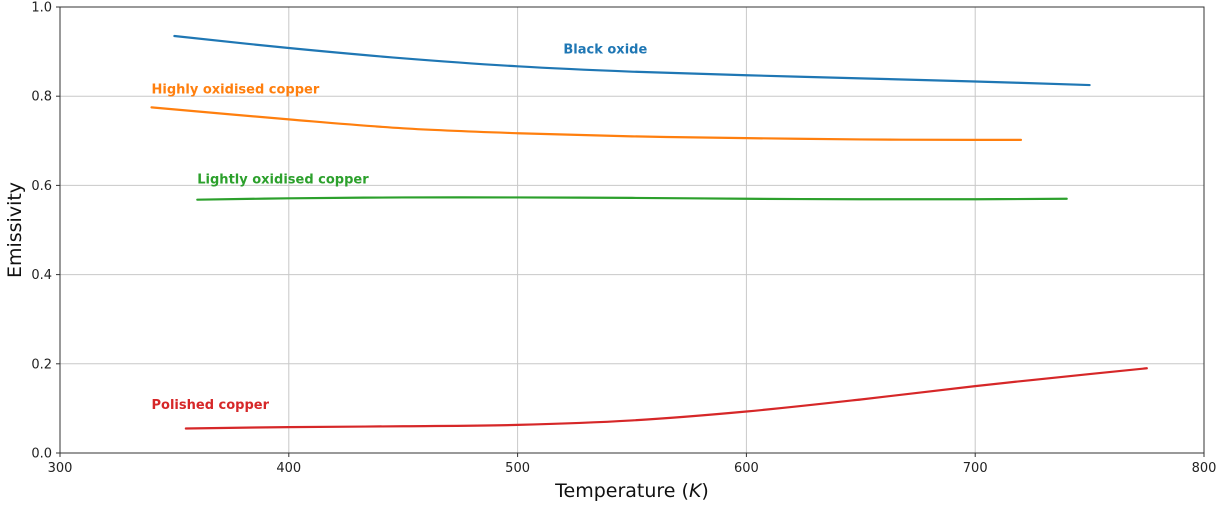 This screenshot has height=507, width=1226. Describe the element at coordinates (746, 468) in the screenshot. I see `x-tick-label: 600` at that location.